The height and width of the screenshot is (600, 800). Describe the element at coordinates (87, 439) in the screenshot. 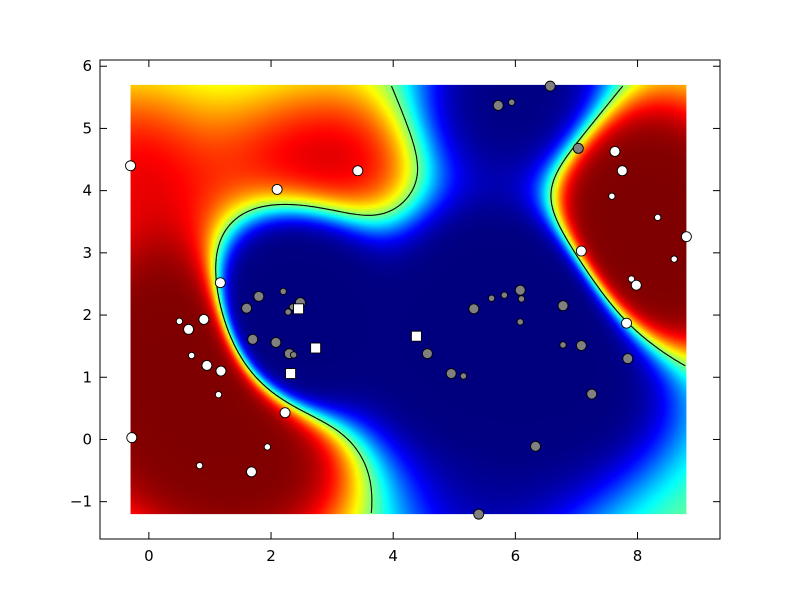

I see `y-tick-label: 0` at that location.